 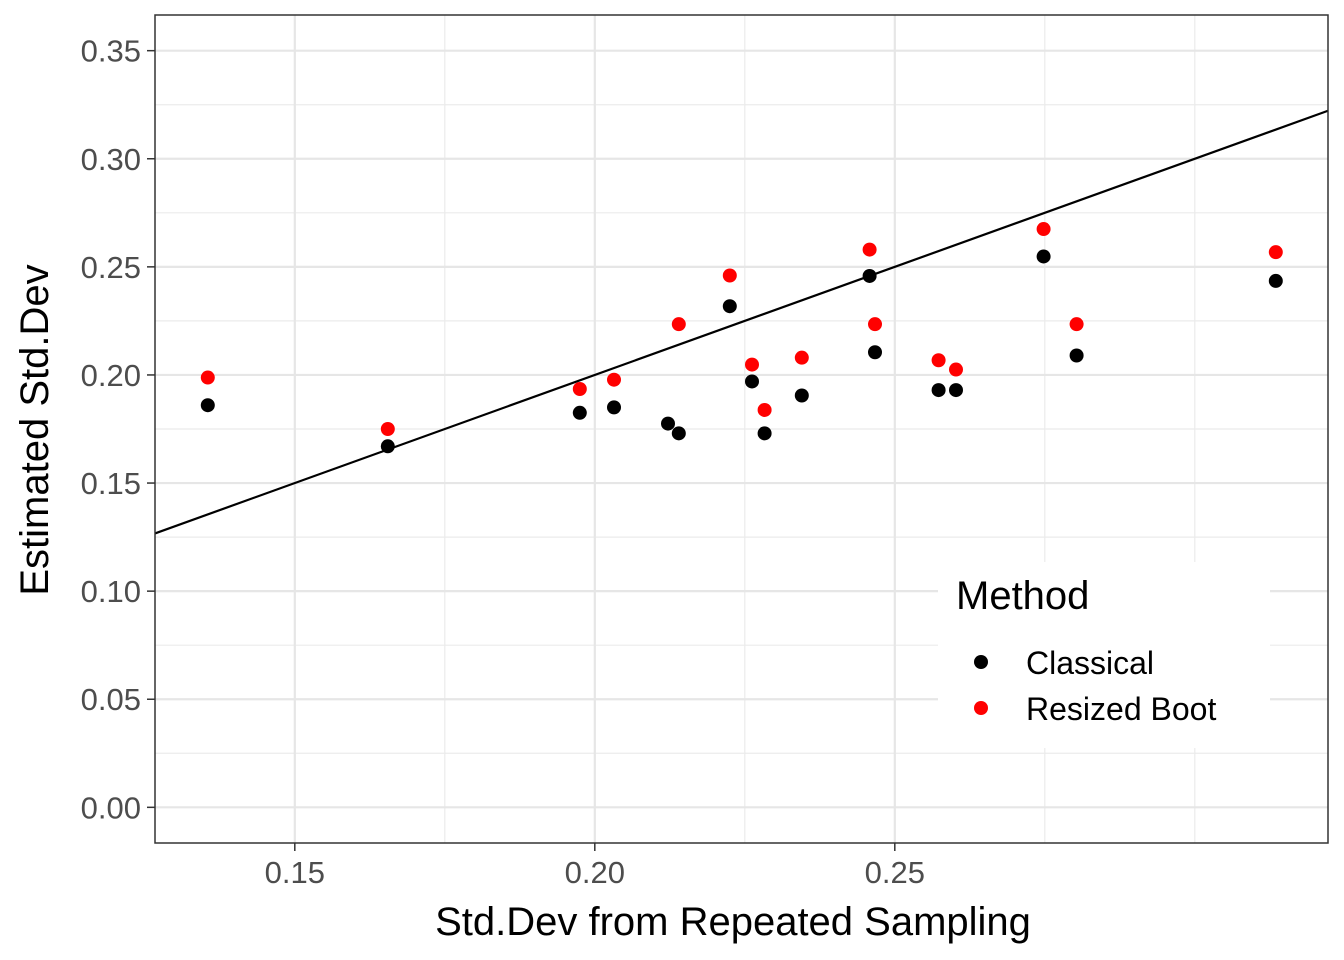 What do you see at coordinates (111, 483) in the screenshot?
I see `y-tick-label: 0.15` at bounding box center [111, 483].